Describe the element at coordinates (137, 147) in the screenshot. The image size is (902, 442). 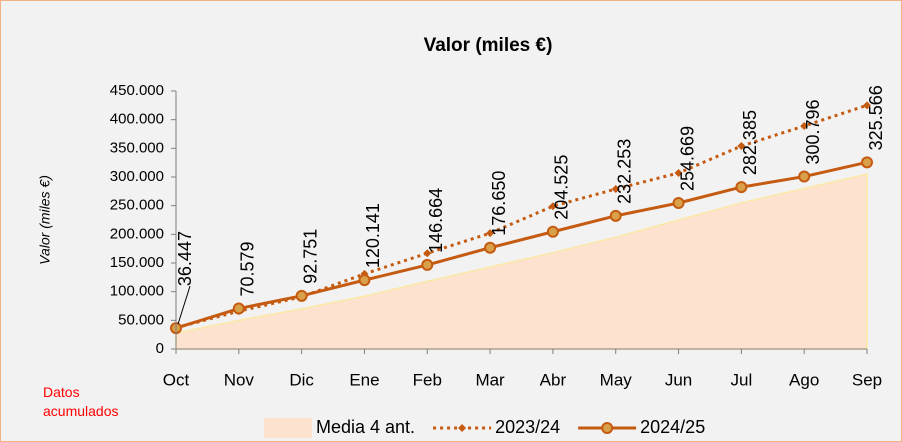
I see `y-tick-label: 350.000` at that location.